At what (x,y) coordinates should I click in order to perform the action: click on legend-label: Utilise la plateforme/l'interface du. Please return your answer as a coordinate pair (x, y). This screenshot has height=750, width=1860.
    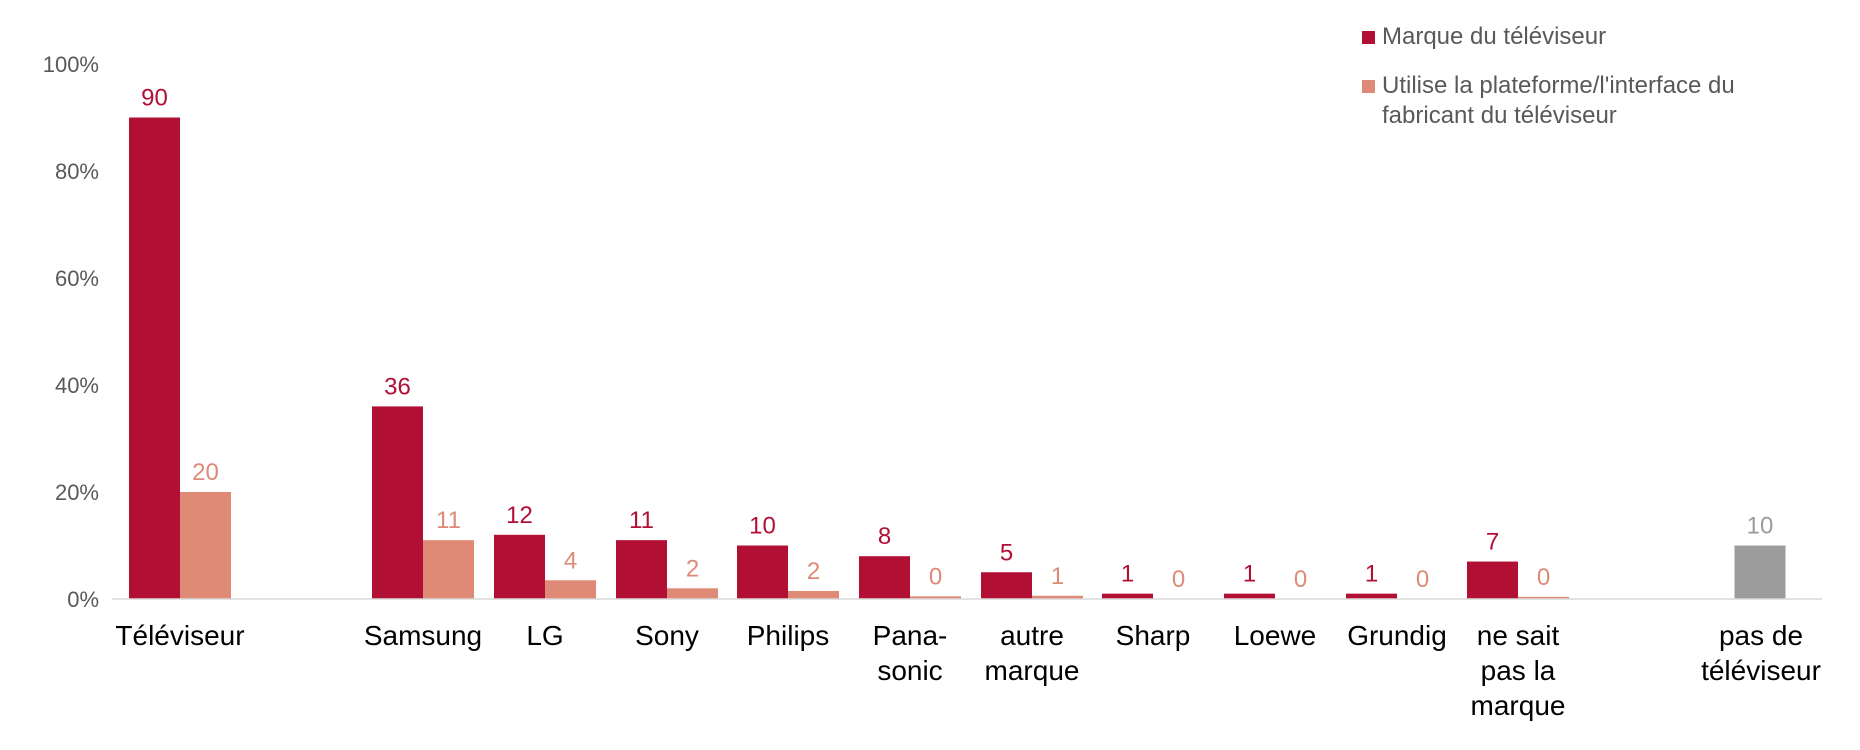
    Looking at the image, I should click on (1558, 85).